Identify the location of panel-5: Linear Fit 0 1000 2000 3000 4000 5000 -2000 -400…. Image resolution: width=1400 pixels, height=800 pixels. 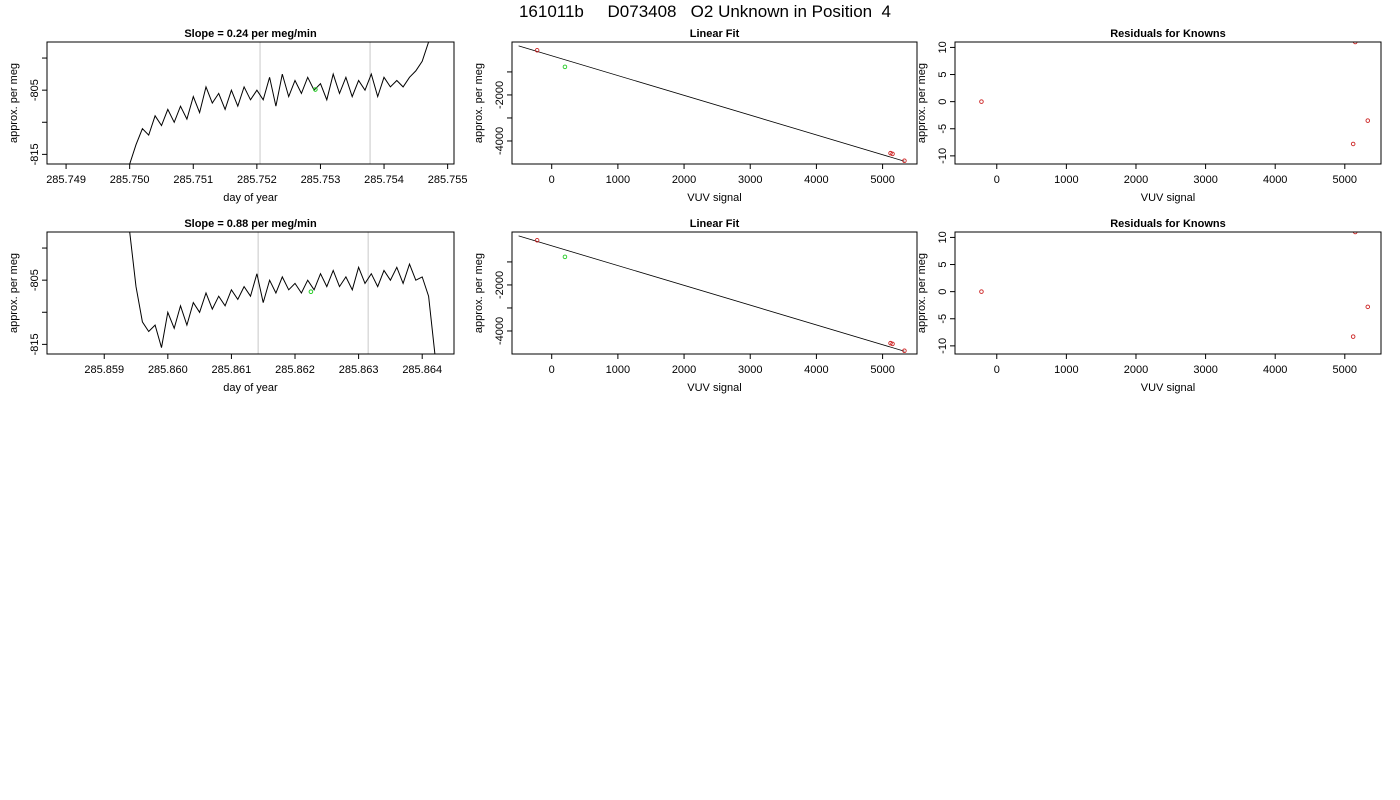
(695, 306).